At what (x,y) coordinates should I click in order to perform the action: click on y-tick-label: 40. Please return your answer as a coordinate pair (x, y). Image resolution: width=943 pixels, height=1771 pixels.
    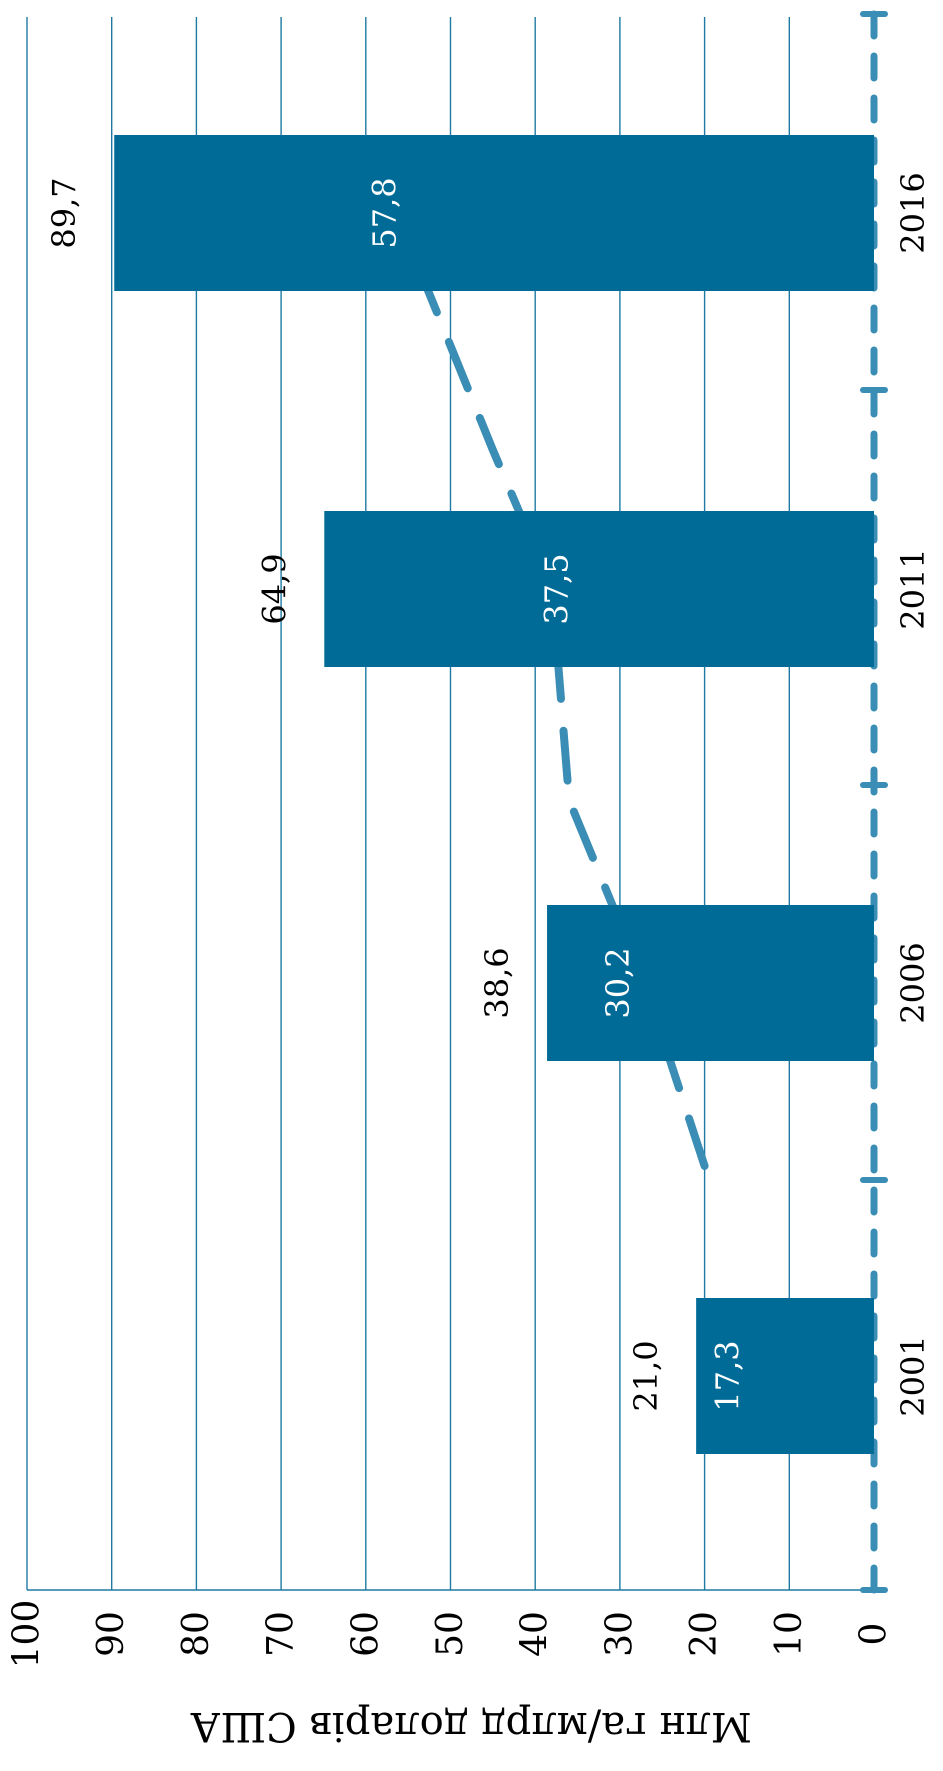
    Looking at the image, I should click on (535, 1634).